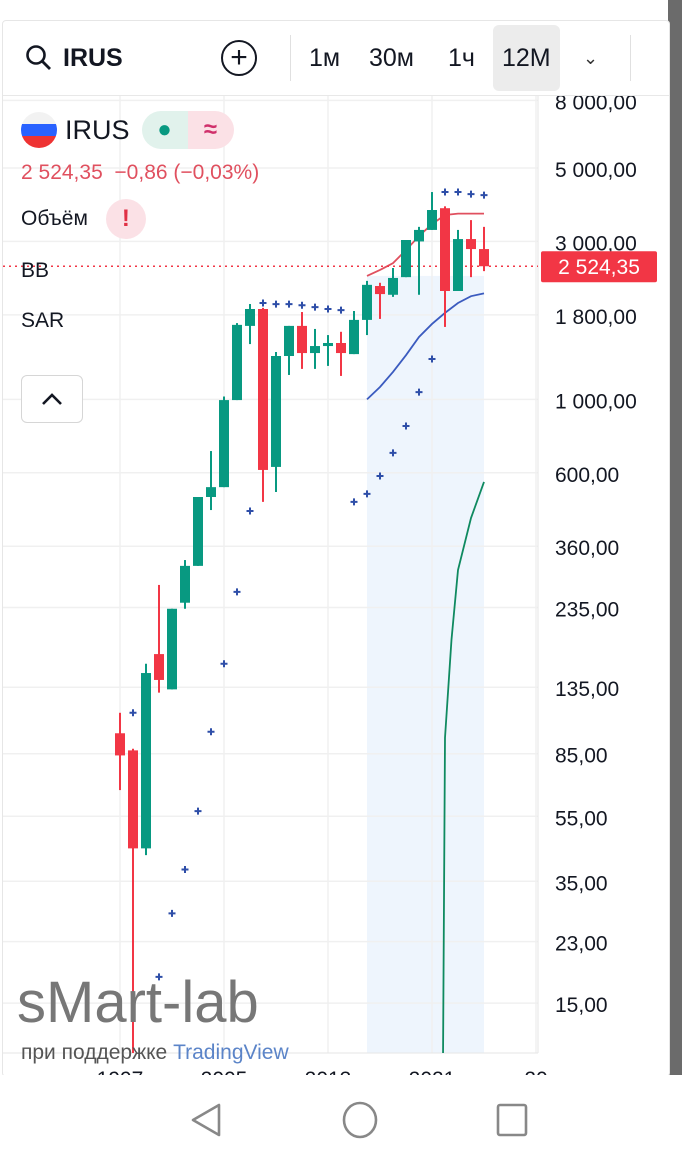 The height and width of the screenshot is (1162, 682). What do you see at coordinates (52, 399) in the screenshot?
I see `collapse-legend-button` at bounding box center [52, 399].